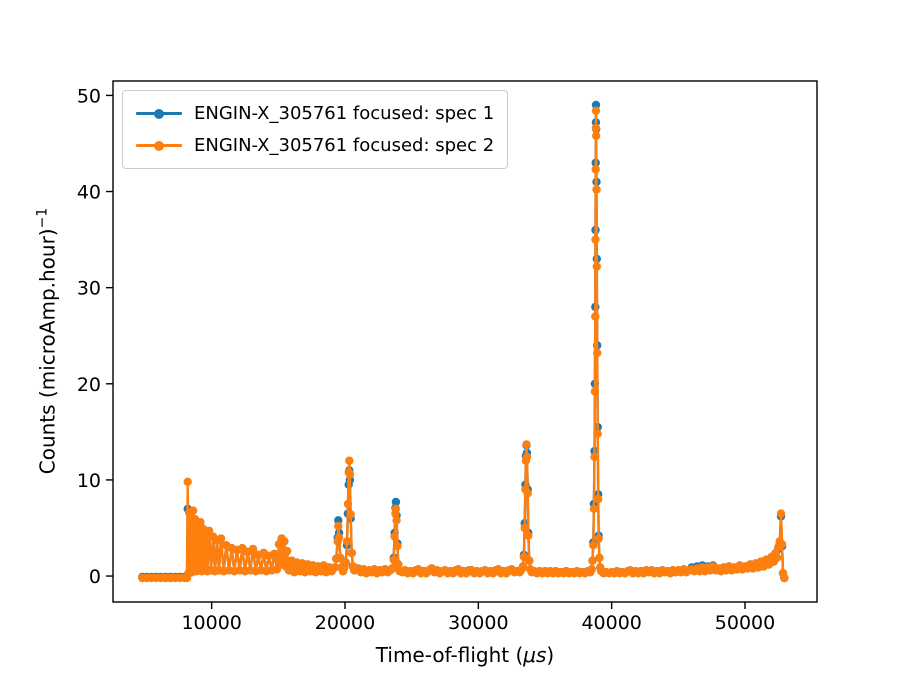  What do you see at coordinates (89, 289) in the screenshot?
I see `y-tick-label: 30` at bounding box center [89, 289].